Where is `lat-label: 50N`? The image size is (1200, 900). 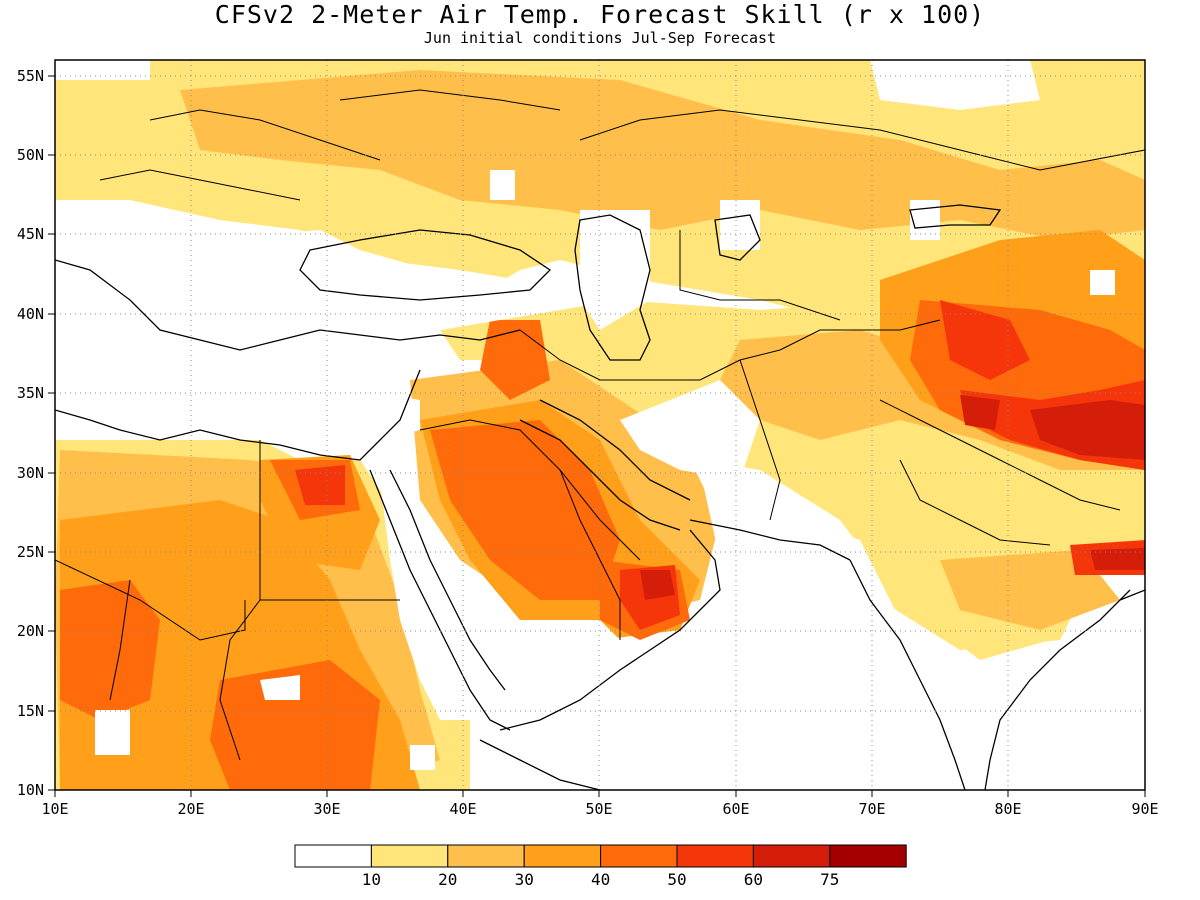
lat-label: 50N is located at coordinates (30, 155).